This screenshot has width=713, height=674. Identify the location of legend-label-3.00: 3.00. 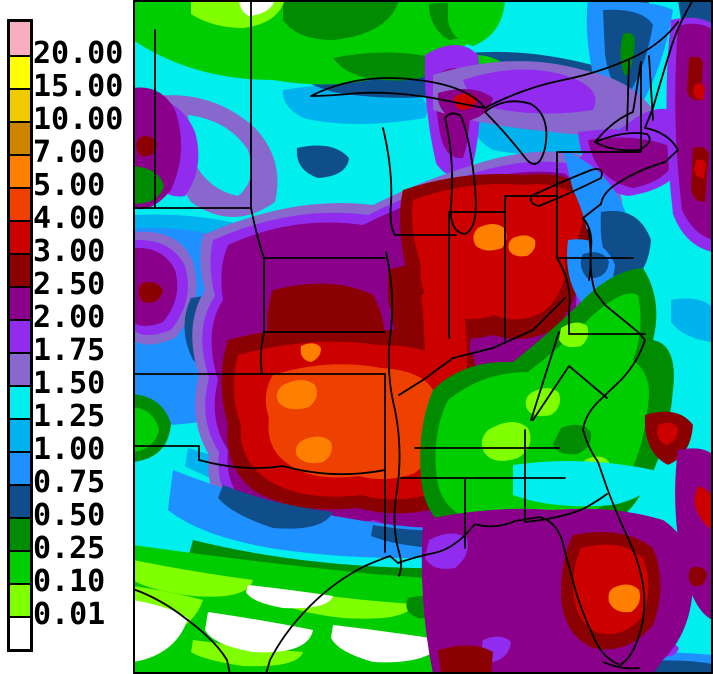
(69, 251).